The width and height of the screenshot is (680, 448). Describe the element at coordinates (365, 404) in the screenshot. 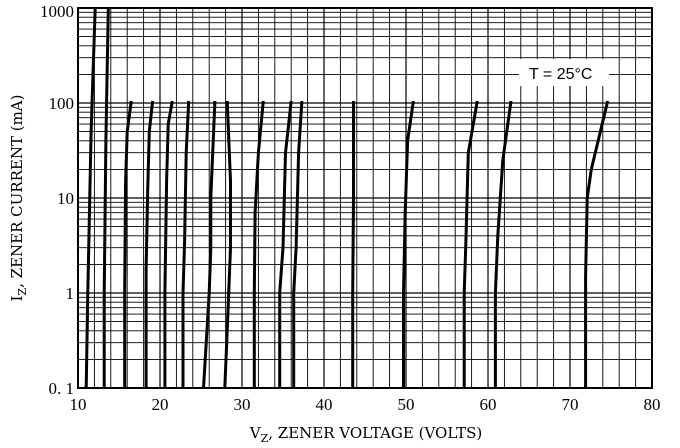

I see `x-tick-labels: 10 20 30 40 50 60 70 80` at that location.